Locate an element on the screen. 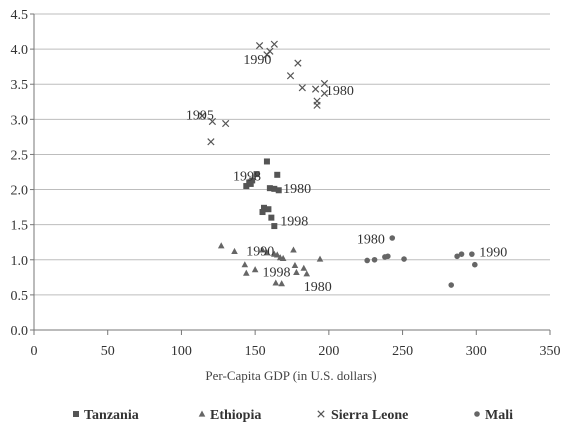  y-tick-label: 3.5 is located at coordinates (20, 85).